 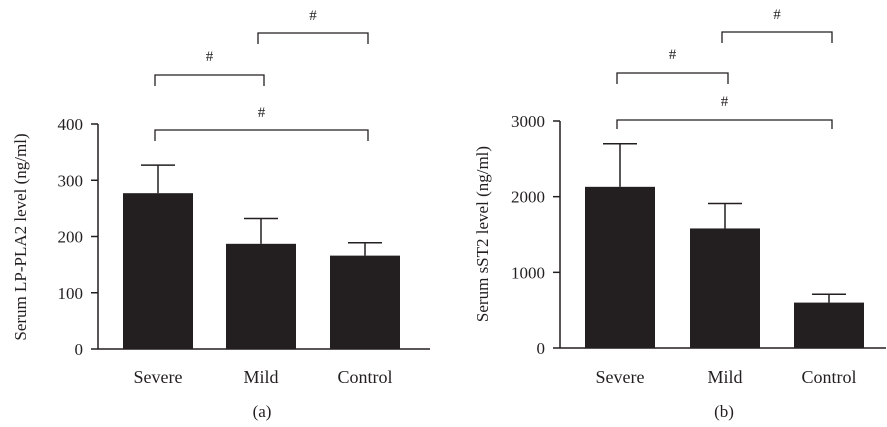 What do you see at coordinates (71, 124) in the screenshot?
I see `y-tick-label: 400` at bounding box center [71, 124].